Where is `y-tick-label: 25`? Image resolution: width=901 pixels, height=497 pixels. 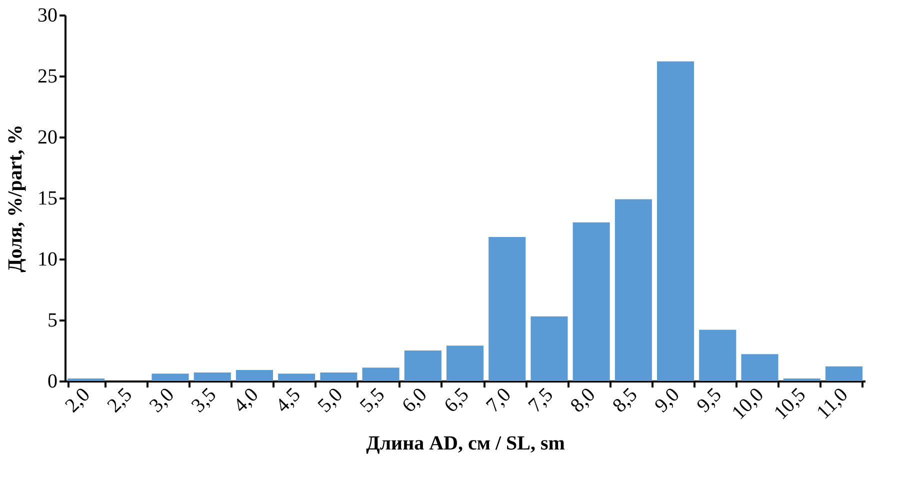
y-tick-label: 25 is located at coordinates (48, 77).